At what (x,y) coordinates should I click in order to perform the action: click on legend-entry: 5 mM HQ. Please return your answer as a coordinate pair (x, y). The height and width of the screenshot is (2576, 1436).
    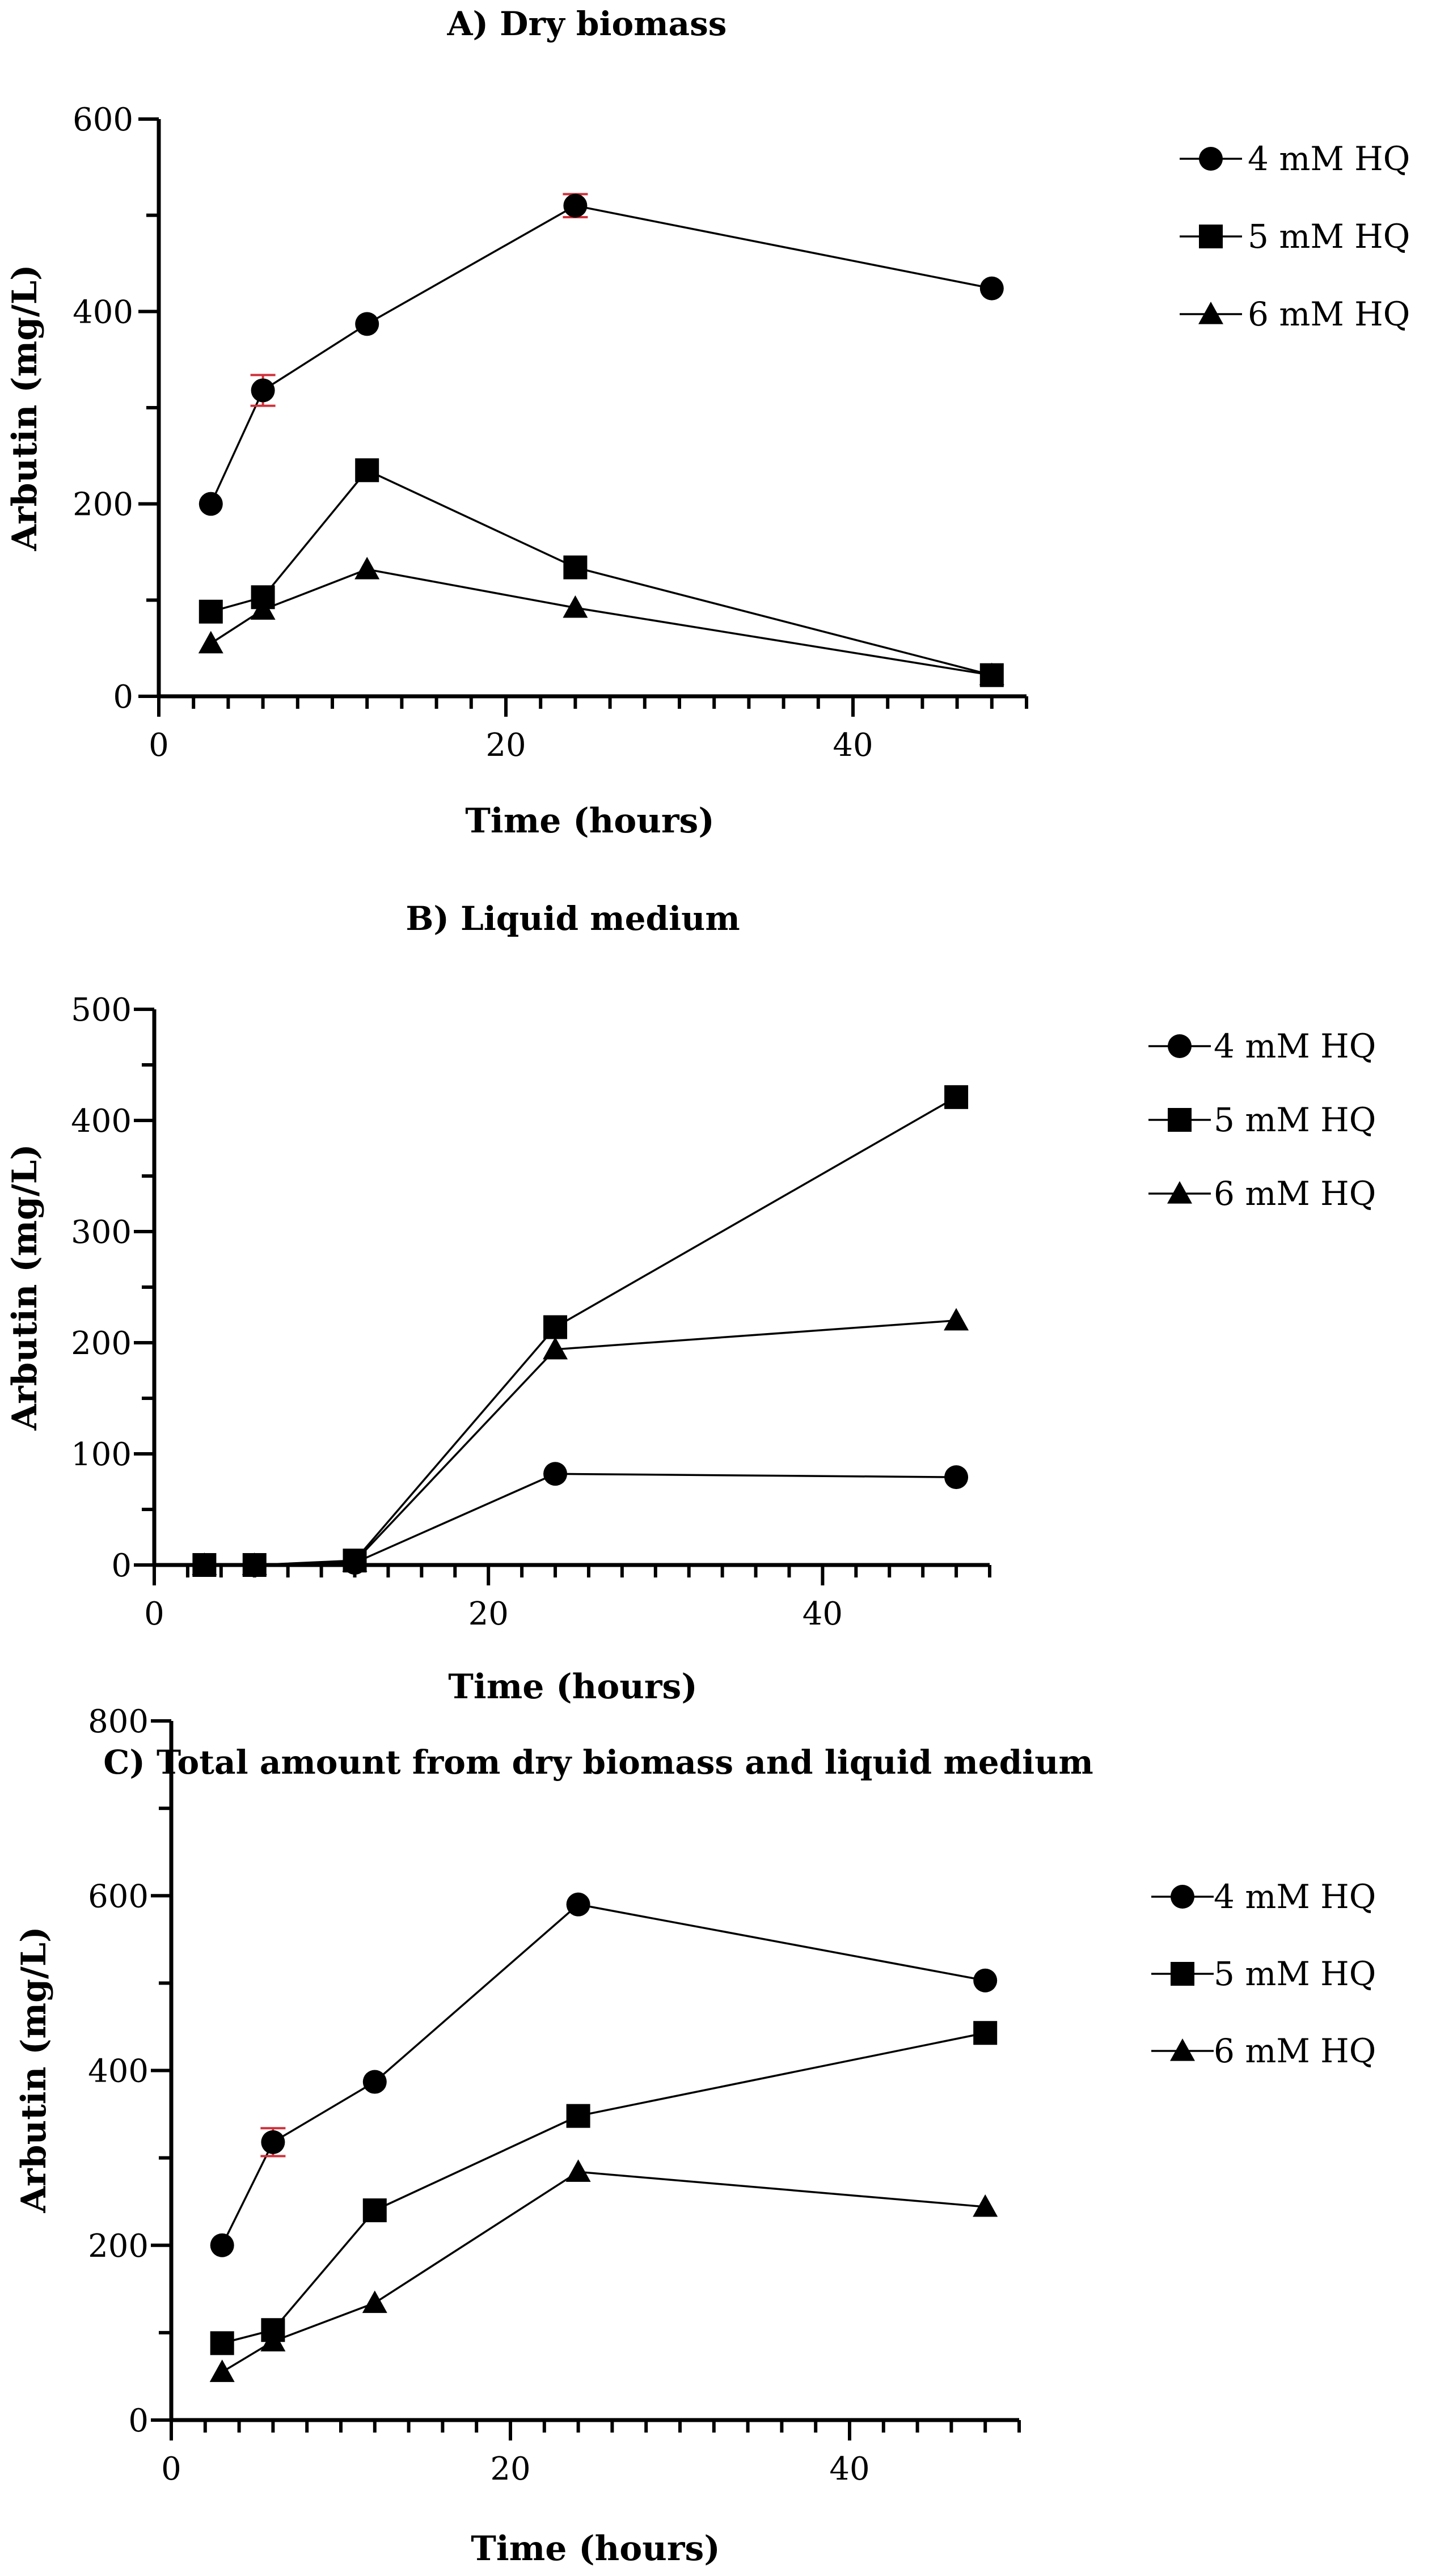
    Looking at the image, I should click on (1262, 1120).